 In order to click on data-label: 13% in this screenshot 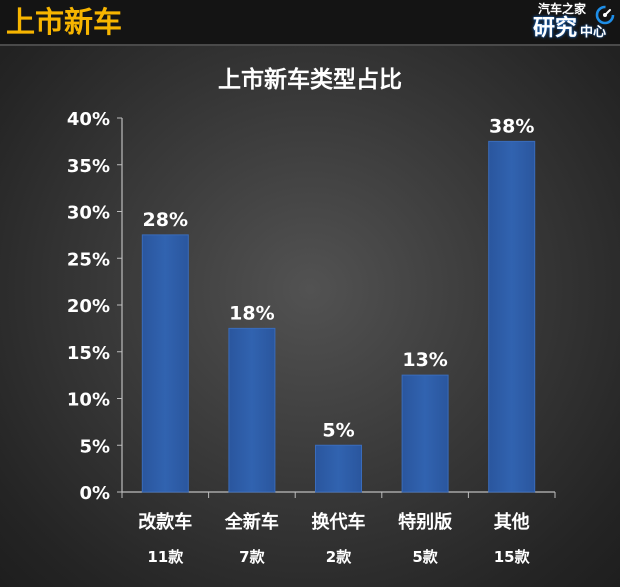, I will do `click(424, 360)`.